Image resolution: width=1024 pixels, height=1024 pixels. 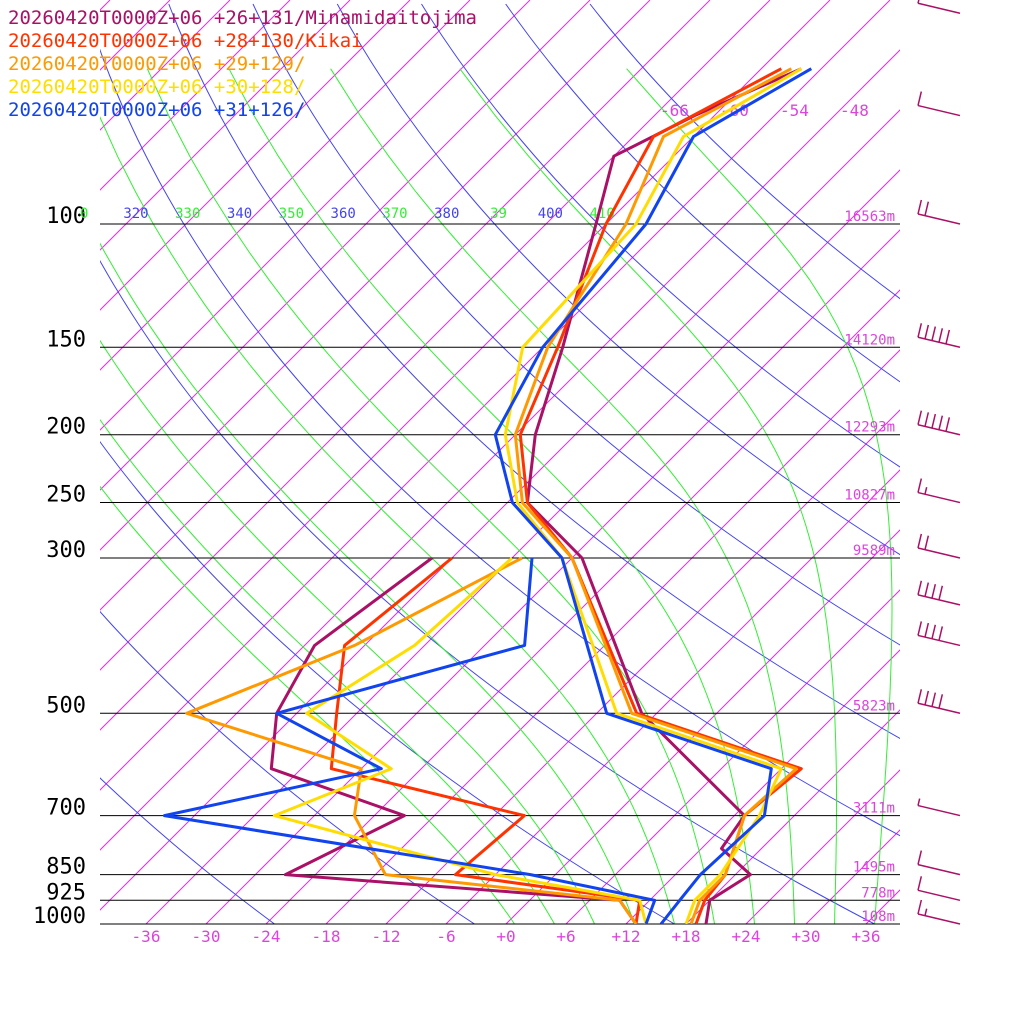 I want to click on temperature-tick-label: +36, so click(x=866, y=936).